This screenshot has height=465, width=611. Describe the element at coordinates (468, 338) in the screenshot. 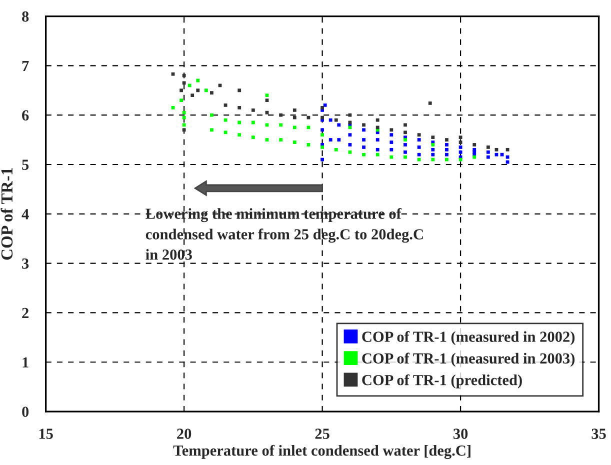

I see `legend-label: COP of TR-1 (measured in 2002)` at that location.